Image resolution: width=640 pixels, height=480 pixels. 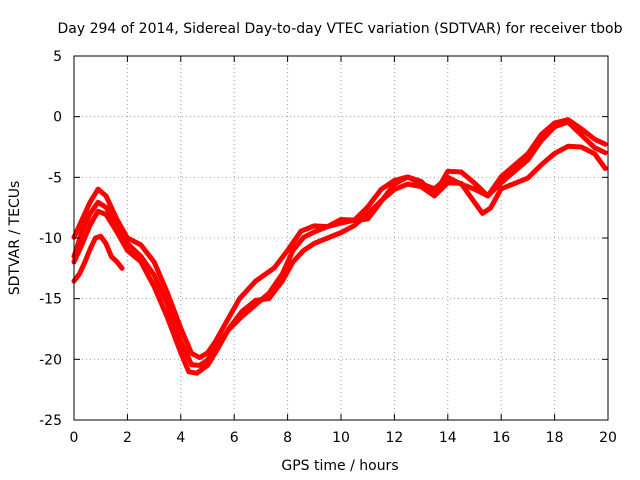 I want to click on x-tick-label-1: 2, so click(x=127, y=438).